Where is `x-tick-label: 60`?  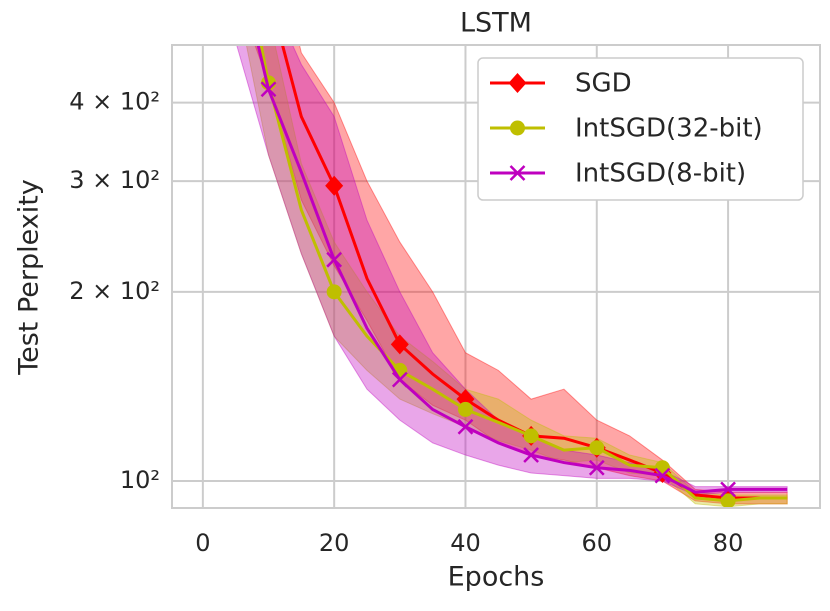
x-tick-label: 60 is located at coordinates (597, 543).